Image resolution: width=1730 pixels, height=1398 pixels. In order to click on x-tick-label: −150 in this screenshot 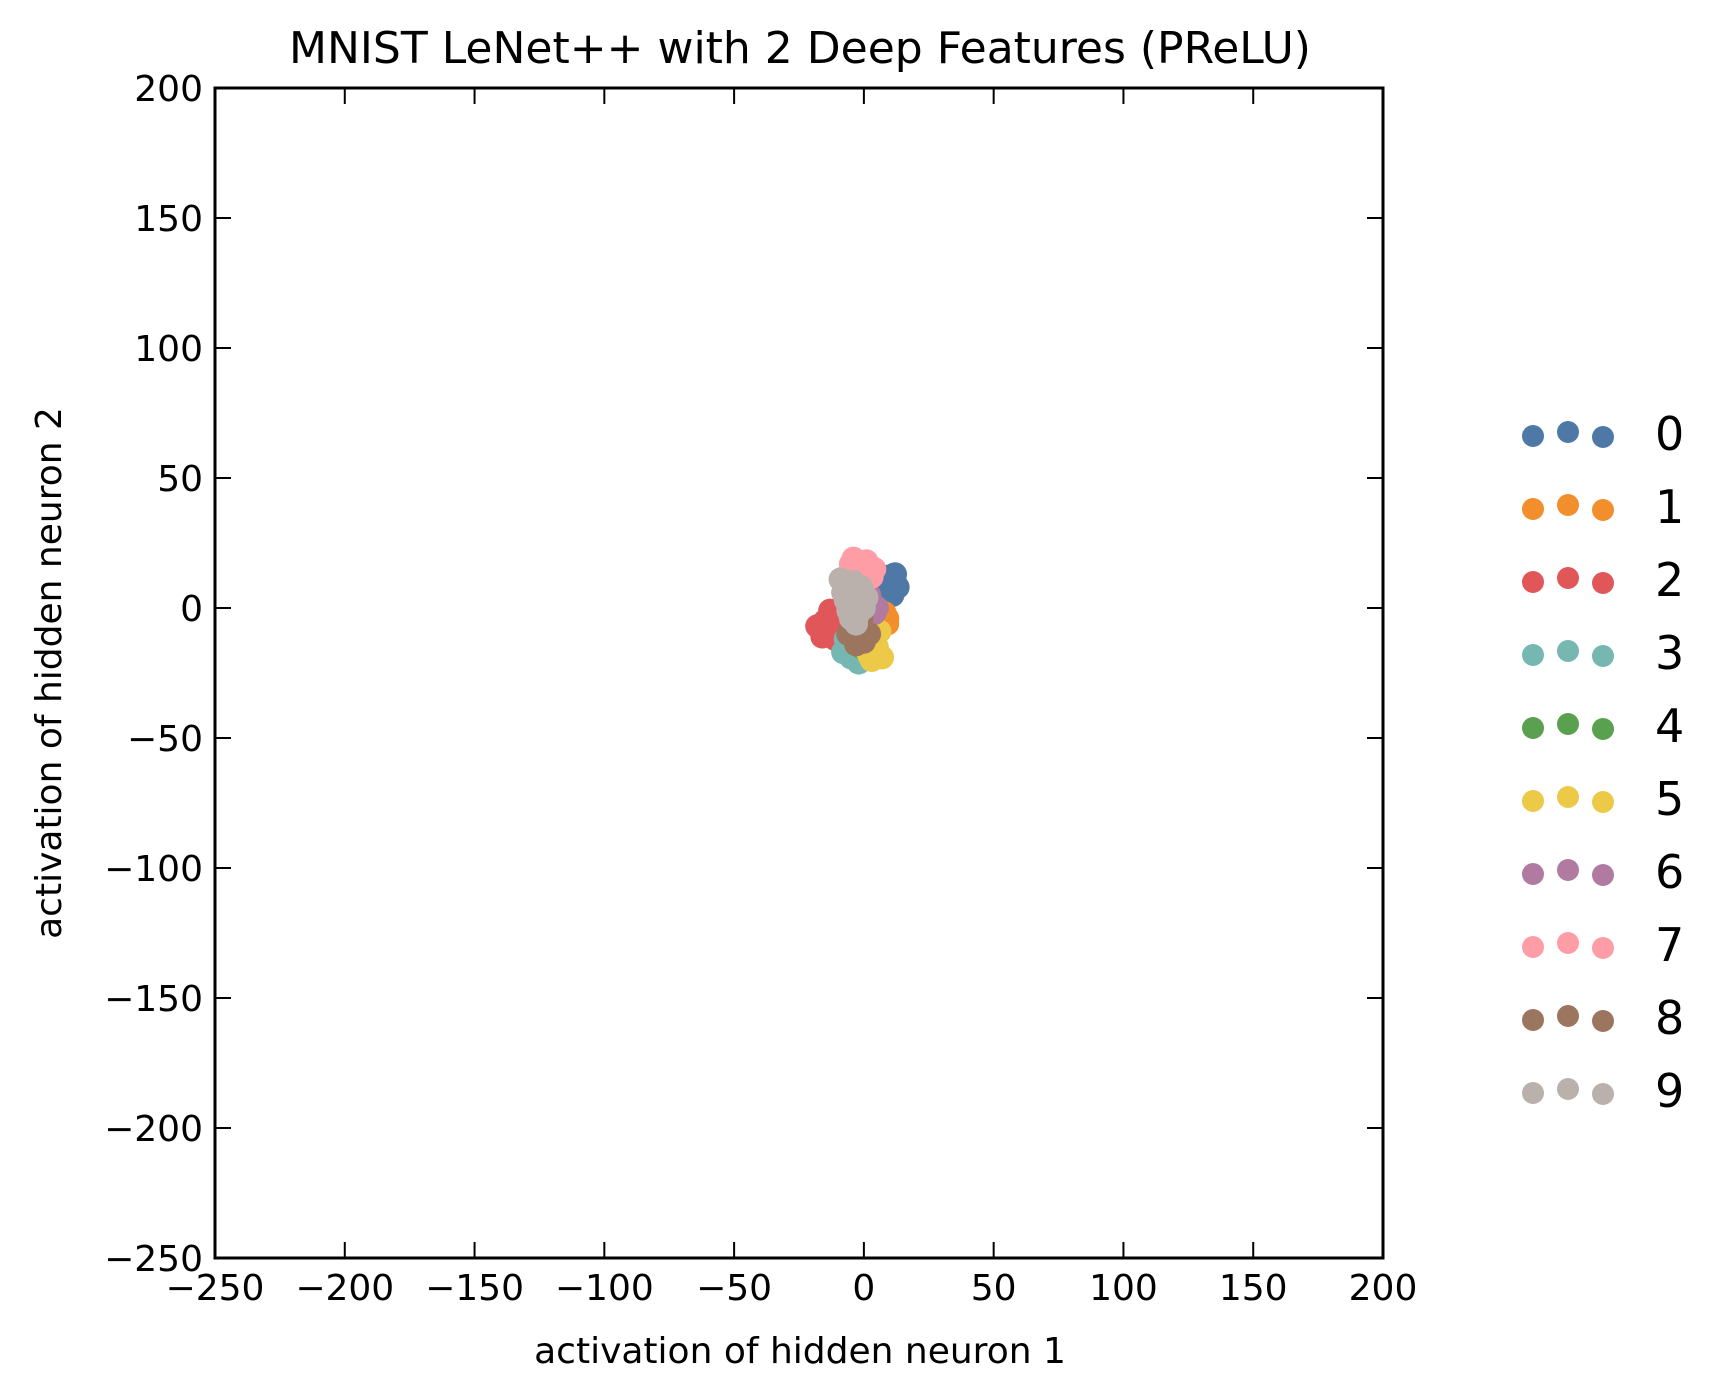, I will do `click(474, 1288)`.